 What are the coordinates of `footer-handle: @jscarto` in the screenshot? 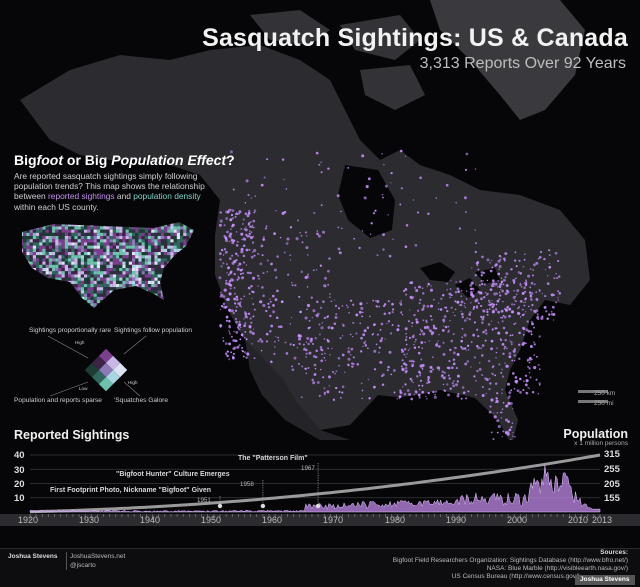 It's located at (83, 565).